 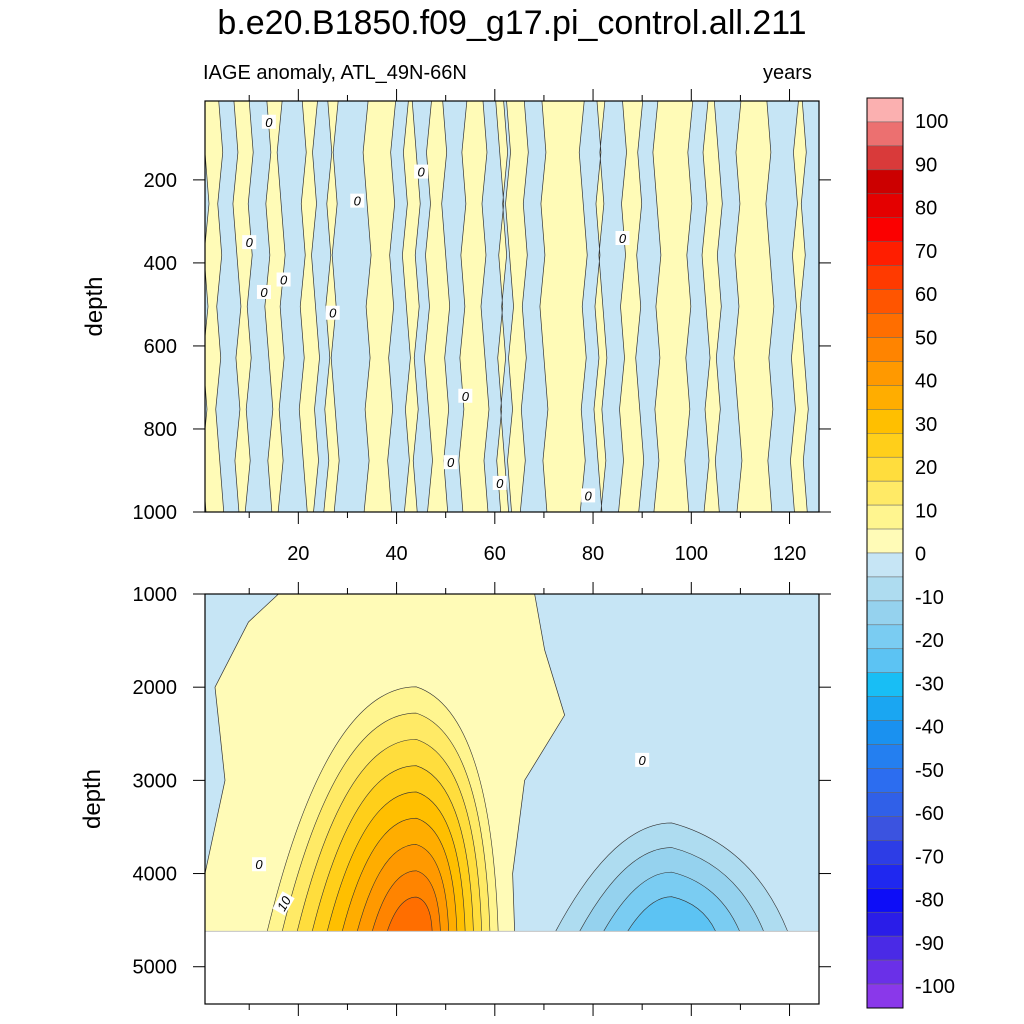 I want to click on contour-label: 10, so click(x=283, y=903).